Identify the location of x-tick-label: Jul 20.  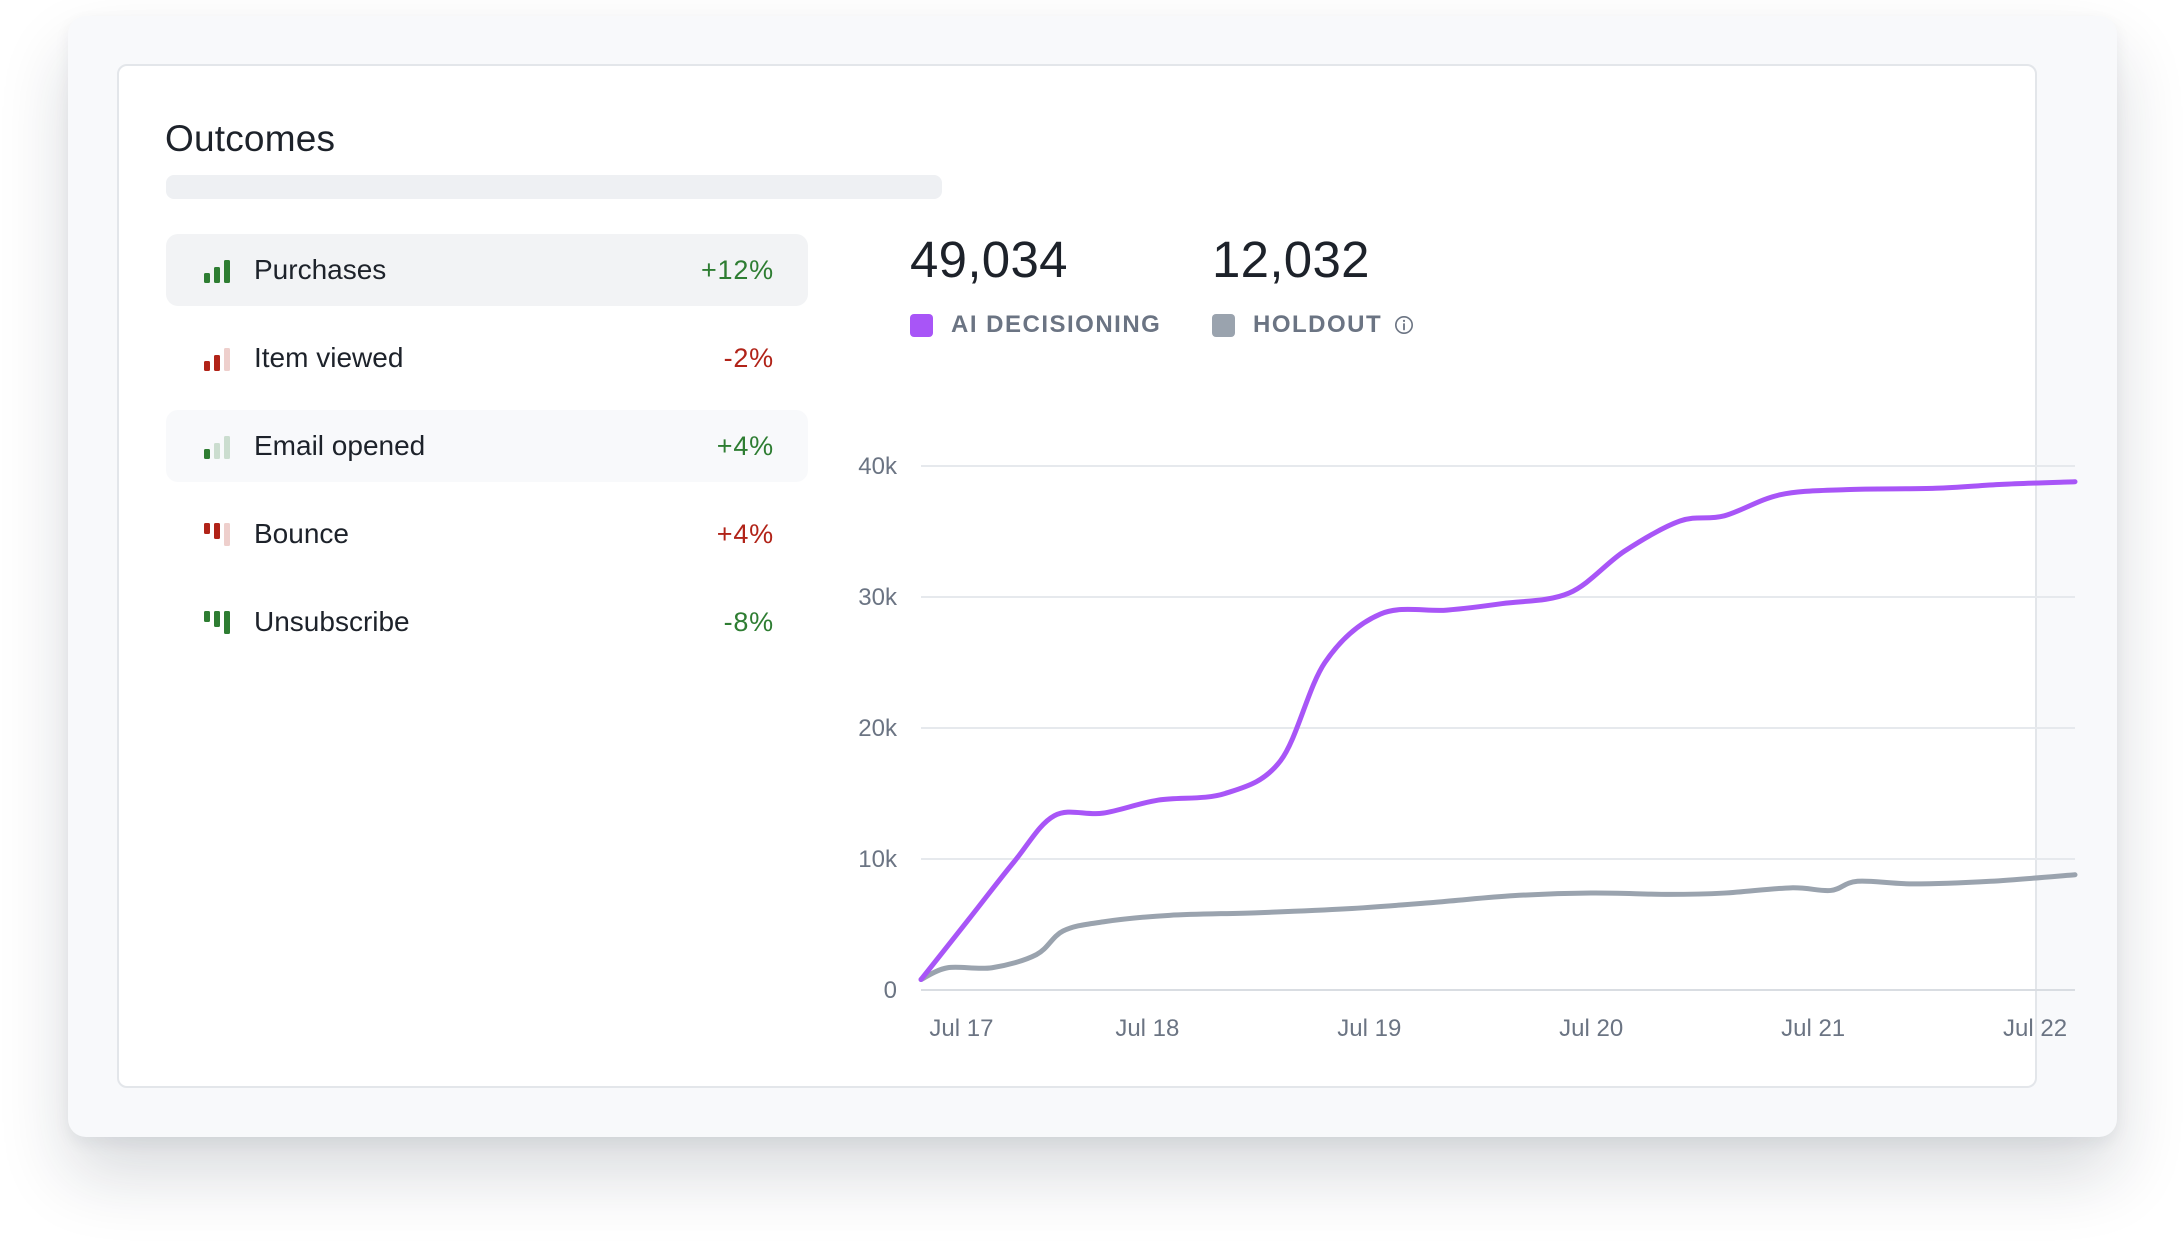
(1591, 1028).